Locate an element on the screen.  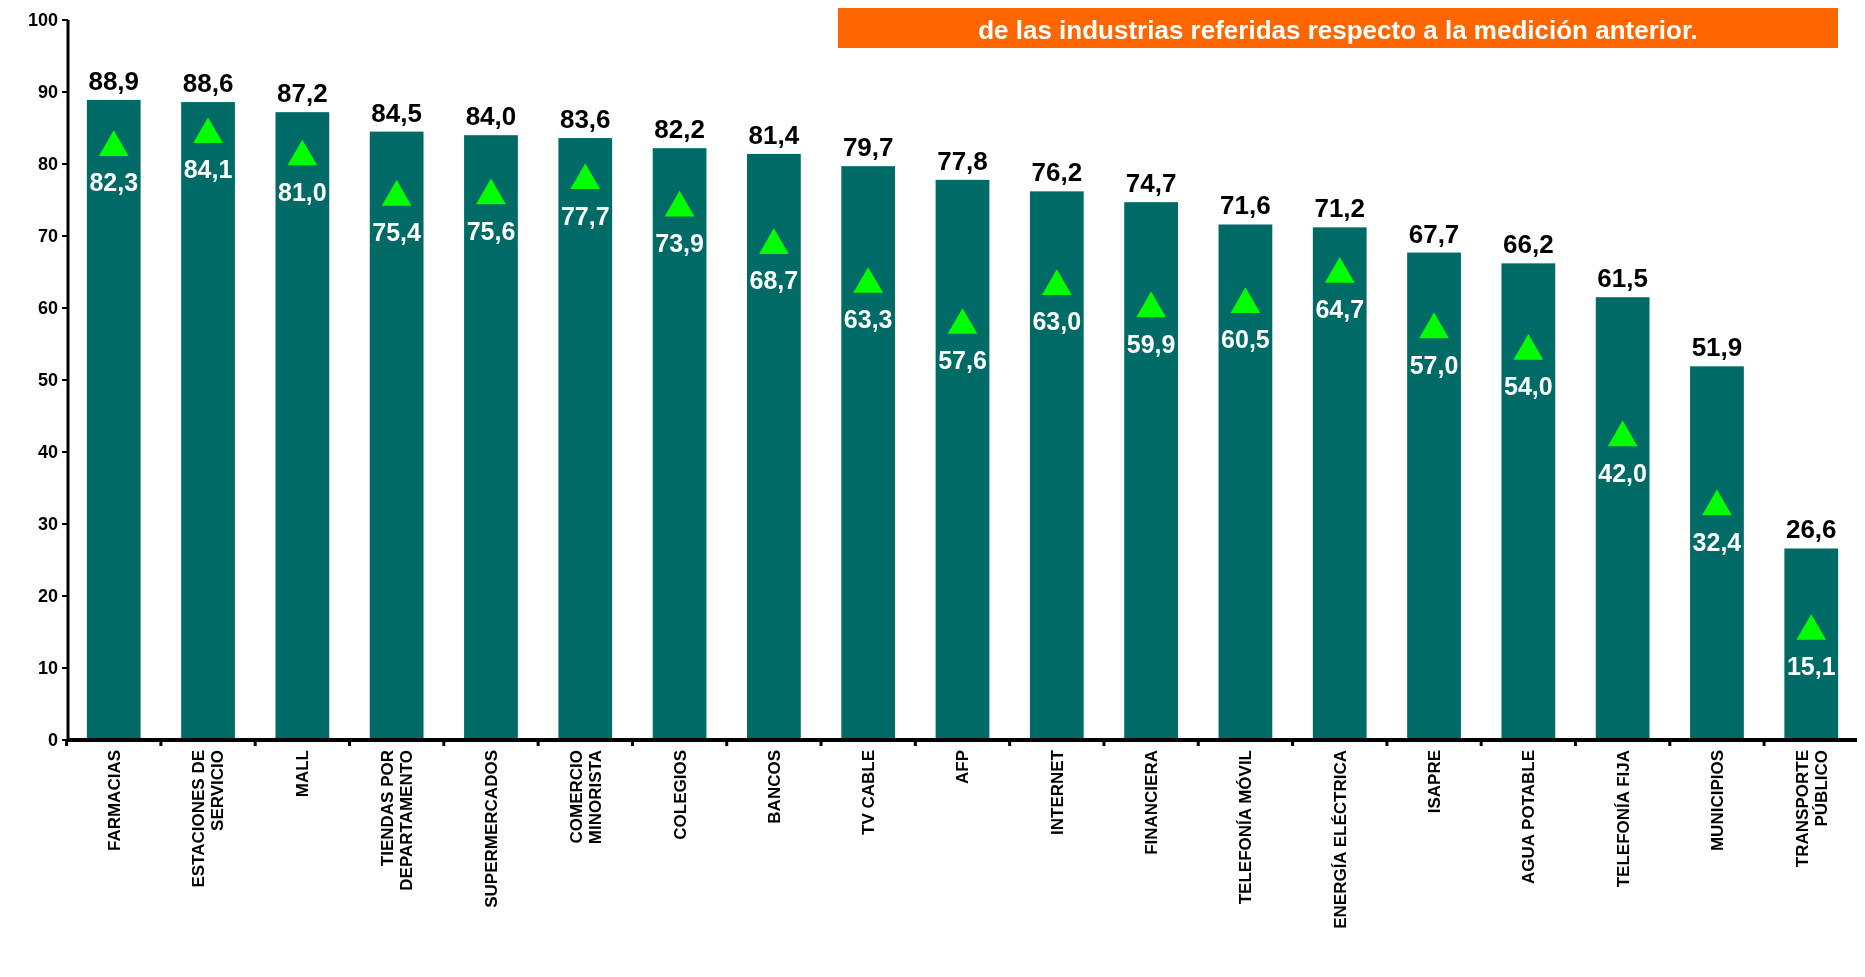
x-tick-label: BANCOS is located at coordinates (774, 787).